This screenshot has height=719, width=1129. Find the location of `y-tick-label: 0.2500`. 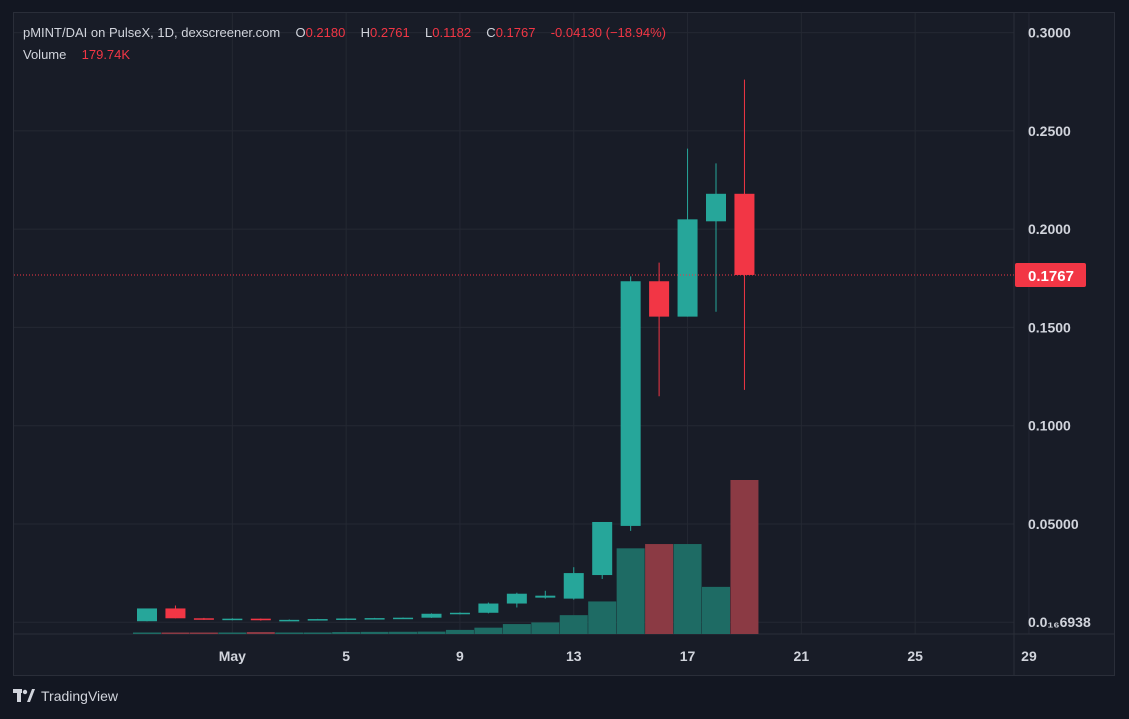

y-tick-label: 0.2500 is located at coordinates (1049, 131).